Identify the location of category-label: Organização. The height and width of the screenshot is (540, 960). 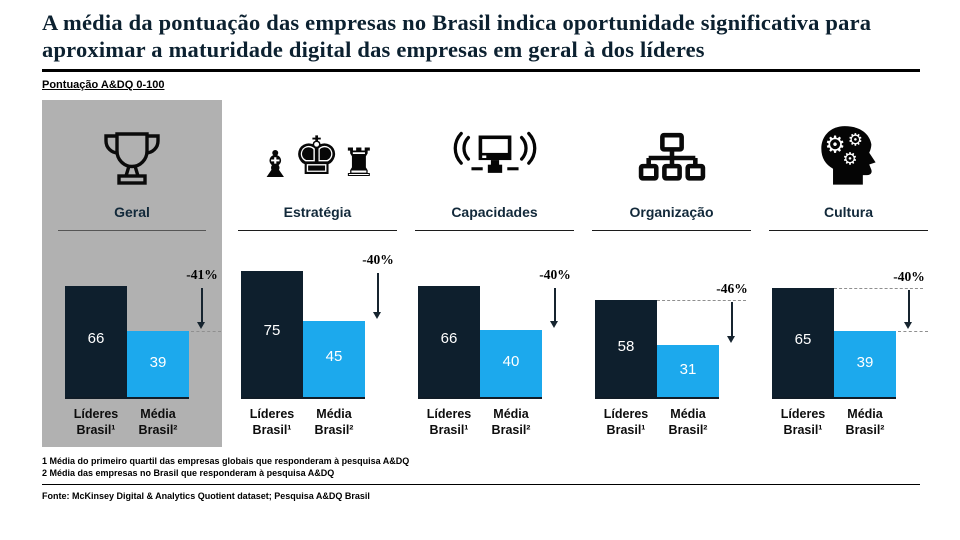
(671, 212).